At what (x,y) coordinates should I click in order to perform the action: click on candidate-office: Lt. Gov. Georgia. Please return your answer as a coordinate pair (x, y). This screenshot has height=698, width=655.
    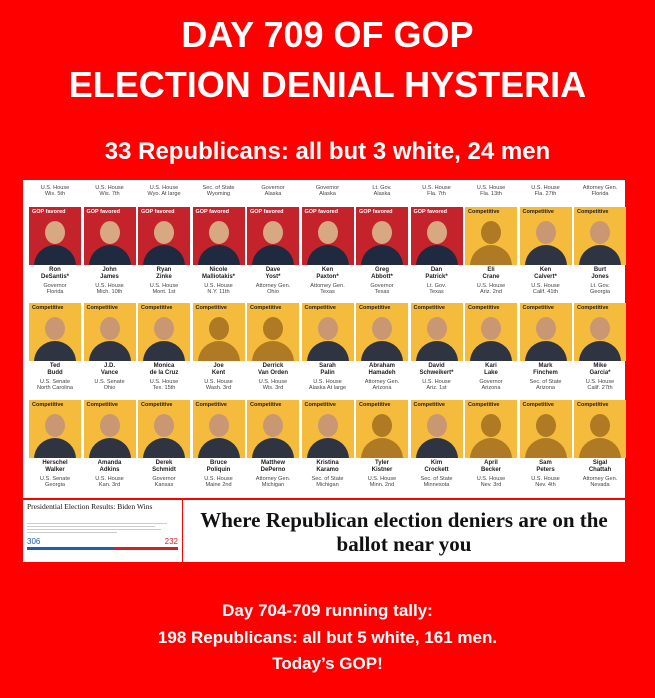
    Looking at the image, I should click on (600, 289).